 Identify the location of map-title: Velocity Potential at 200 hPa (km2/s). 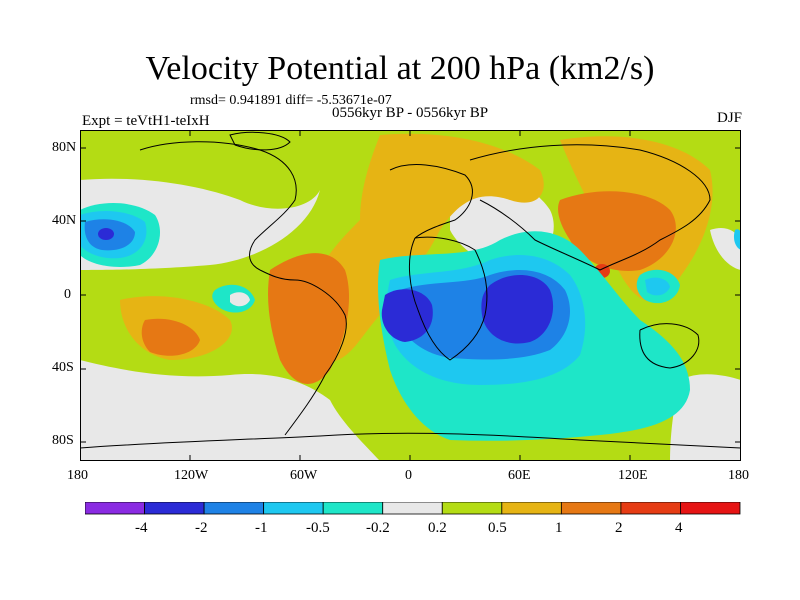
(400, 68).